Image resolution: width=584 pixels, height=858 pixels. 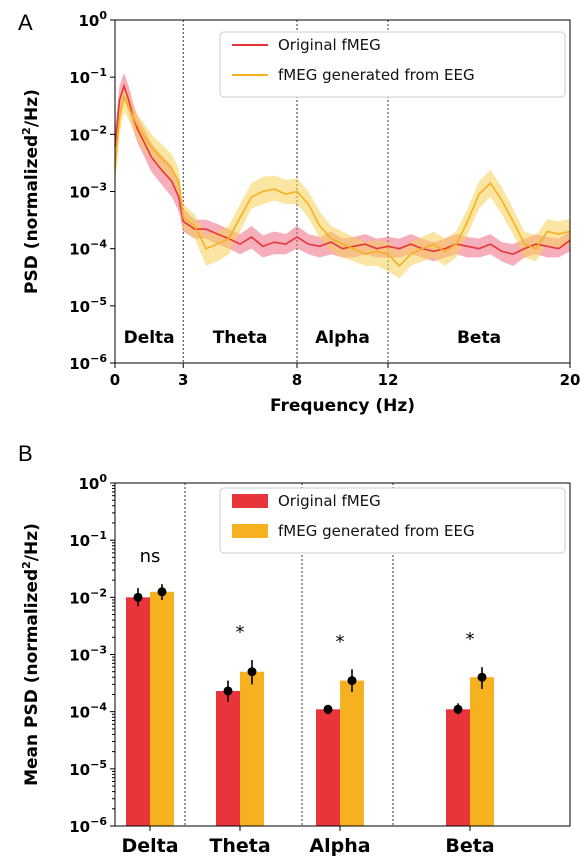 I want to click on category-label: Delta, so click(x=149, y=846).